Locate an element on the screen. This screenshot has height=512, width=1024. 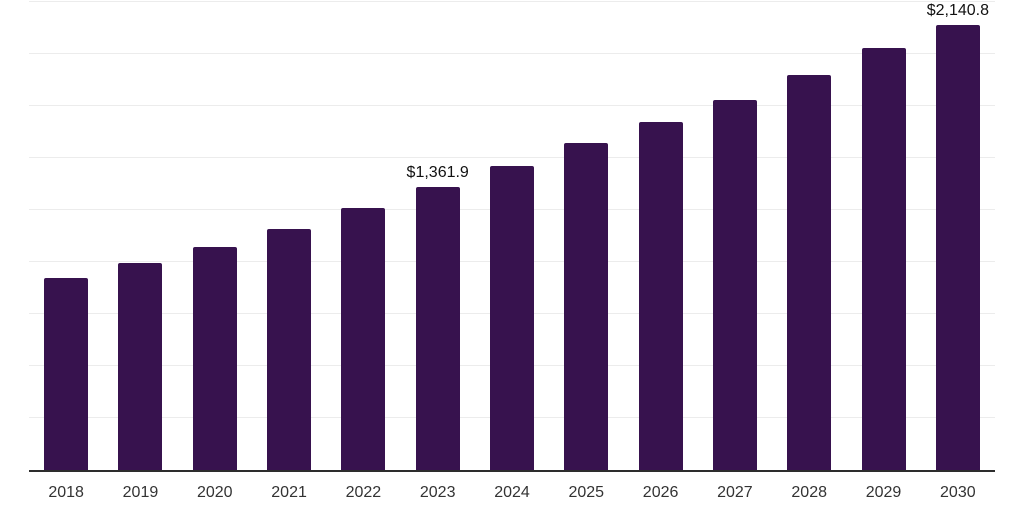
bar-2028 is located at coordinates (809, 272).